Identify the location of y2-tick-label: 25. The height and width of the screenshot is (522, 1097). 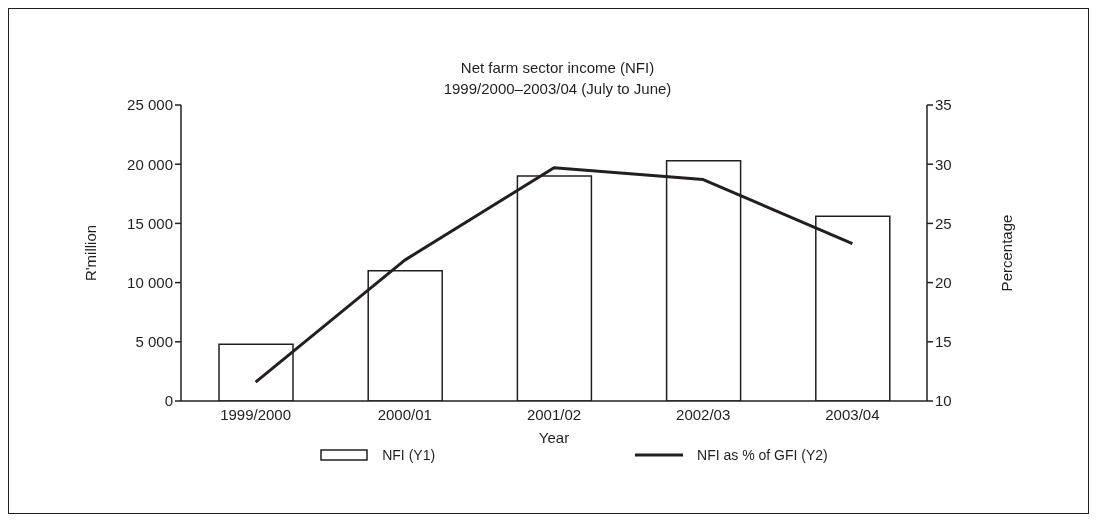
(943, 223).